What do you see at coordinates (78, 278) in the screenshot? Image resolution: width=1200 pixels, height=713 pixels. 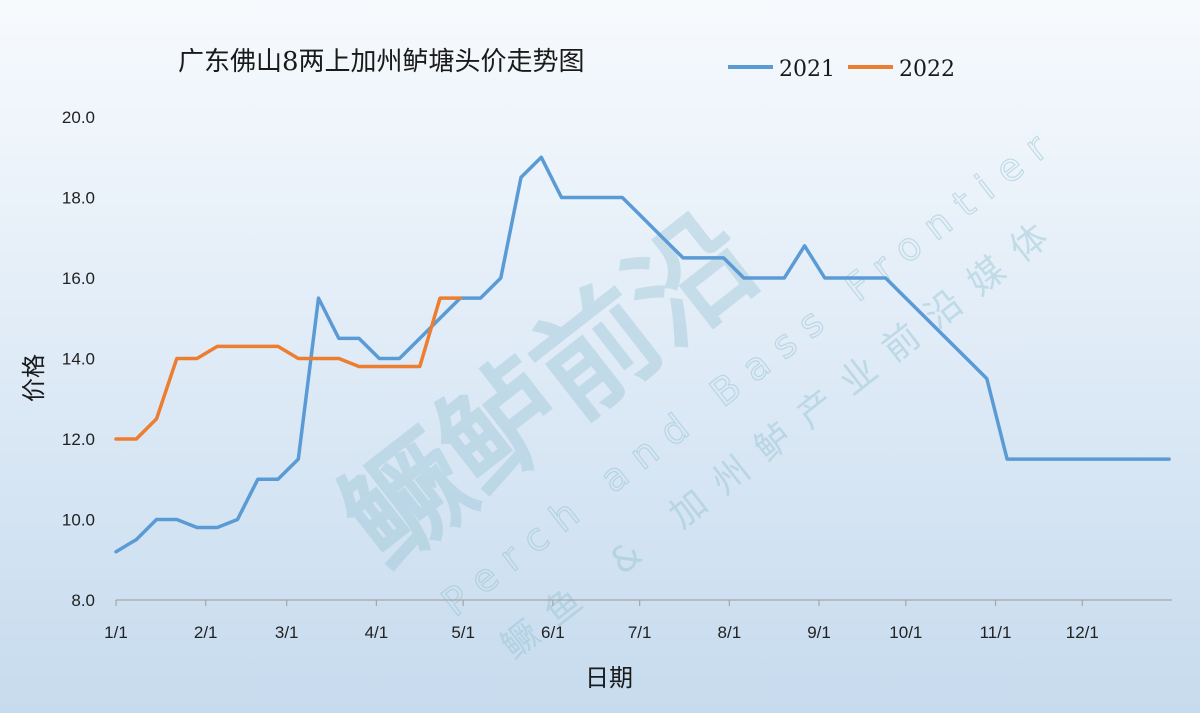 I see `y-tick-label: 16.0` at bounding box center [78, 278].